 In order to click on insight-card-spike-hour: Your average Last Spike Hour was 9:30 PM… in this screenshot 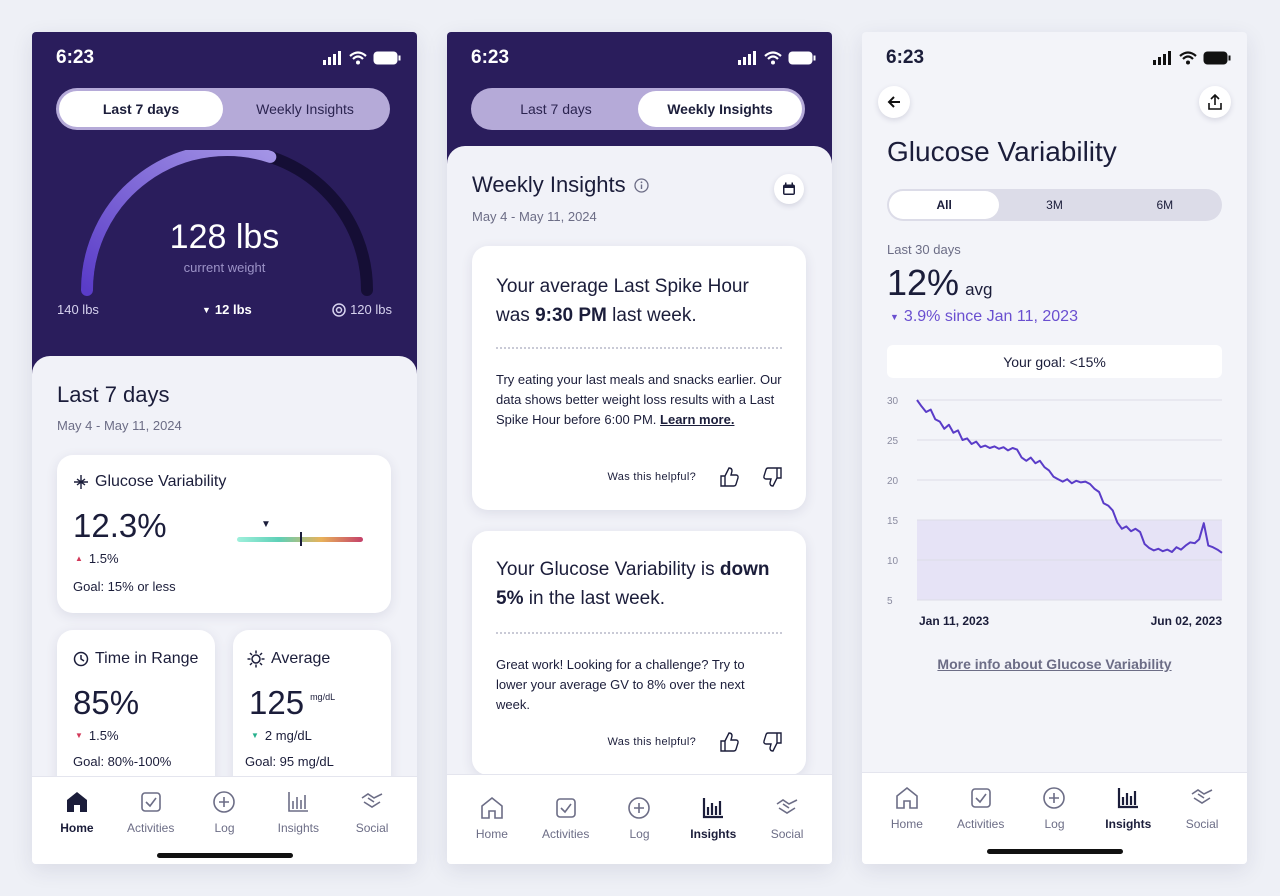, I will do `click(639, 378)`.